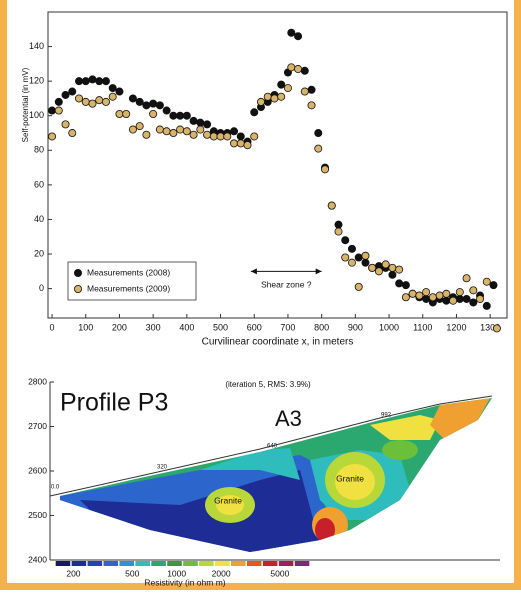  I want to click on colorbar-tick-label: 1000, so click(176, 573).